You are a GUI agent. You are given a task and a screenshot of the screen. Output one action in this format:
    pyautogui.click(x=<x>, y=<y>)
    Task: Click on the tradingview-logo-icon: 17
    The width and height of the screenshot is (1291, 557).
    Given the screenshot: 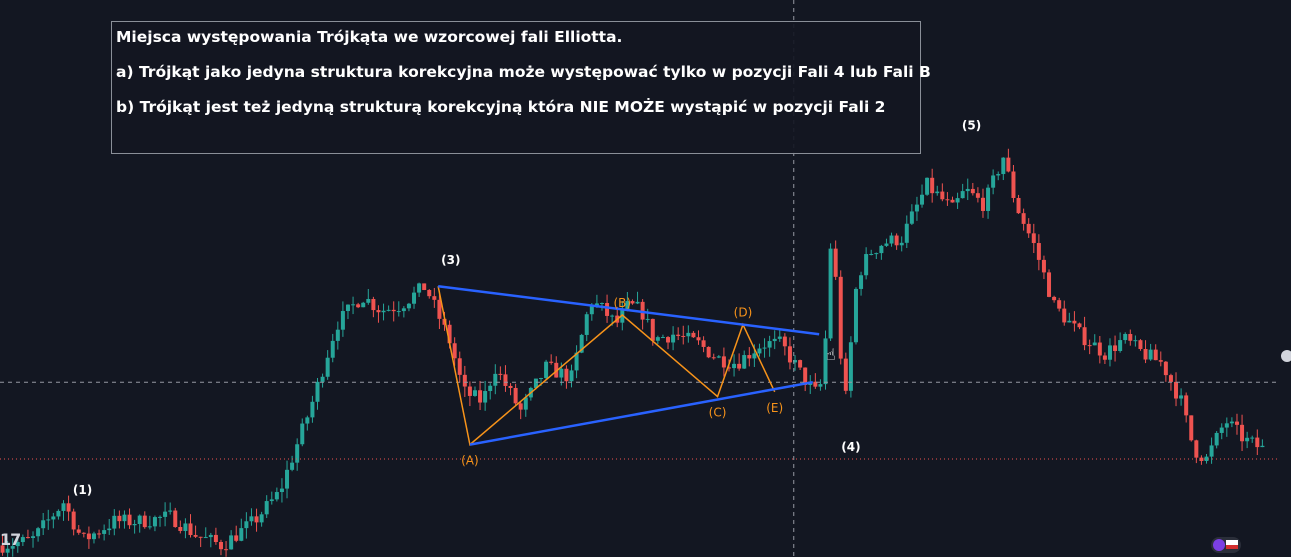 What is the action you would take?
    pyautogui.click(x=10, y=539)
    